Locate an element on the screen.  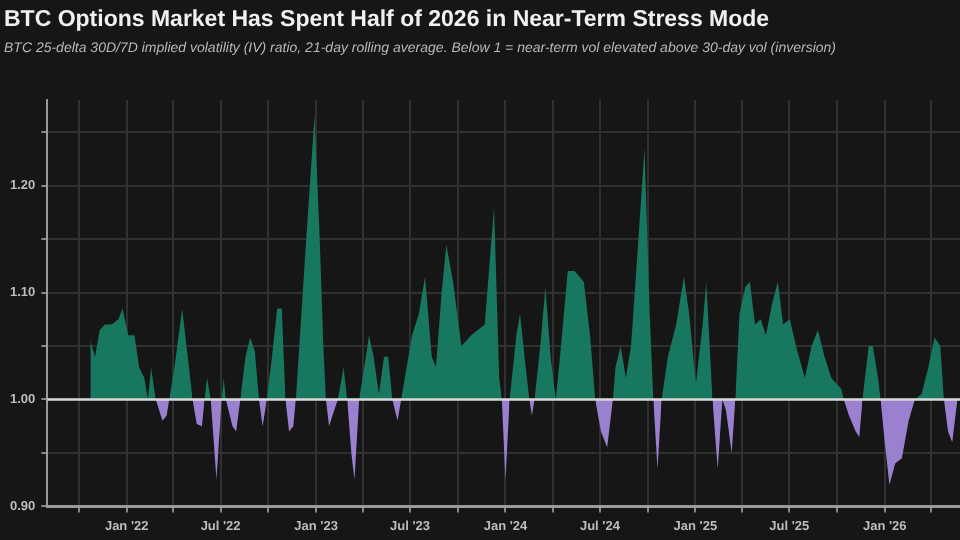
chart-title: BTC Options Market Has Spent Half of 2026 in Near-Term Stress Mode is located at coordinates (387, 20).